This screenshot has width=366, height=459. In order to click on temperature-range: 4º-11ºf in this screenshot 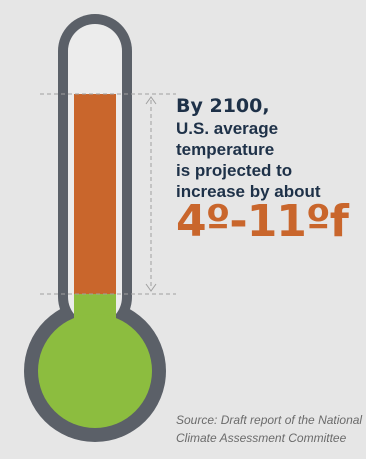, I will do `click(262, 221)`.